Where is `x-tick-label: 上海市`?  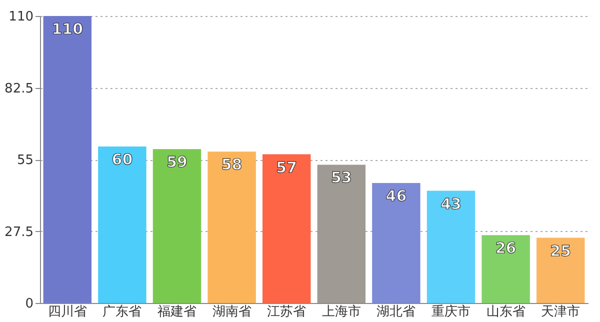 x-tick-label: 上海市 is located at coordinates (341, 312).